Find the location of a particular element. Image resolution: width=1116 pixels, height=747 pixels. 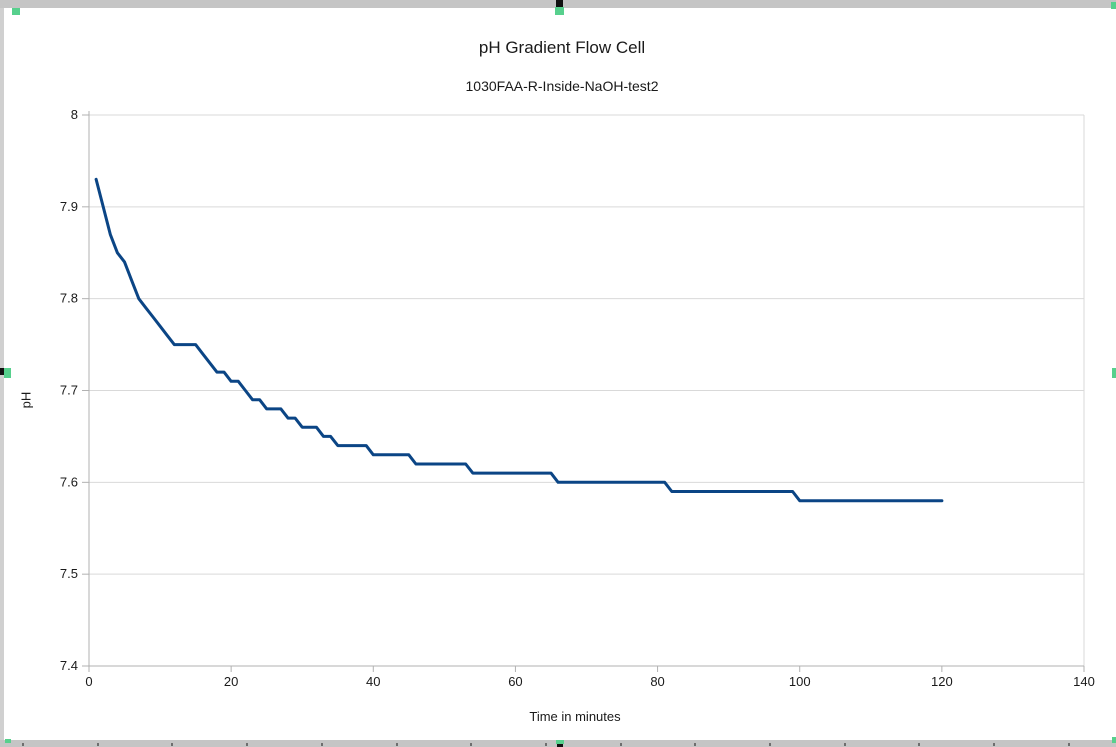

selection-handle-bottom-right is located at coordinates (1114, 740).